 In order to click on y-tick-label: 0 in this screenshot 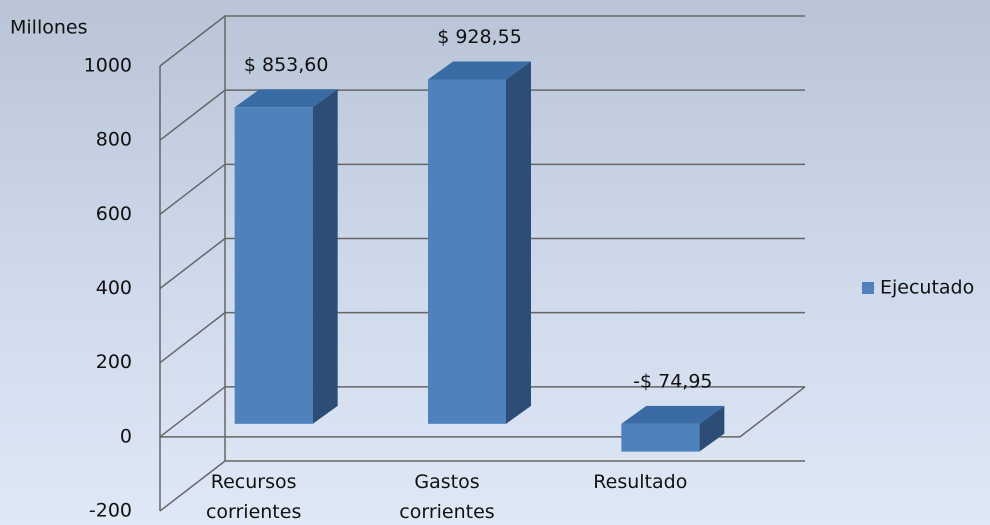, I will do `click(126, 436)`.